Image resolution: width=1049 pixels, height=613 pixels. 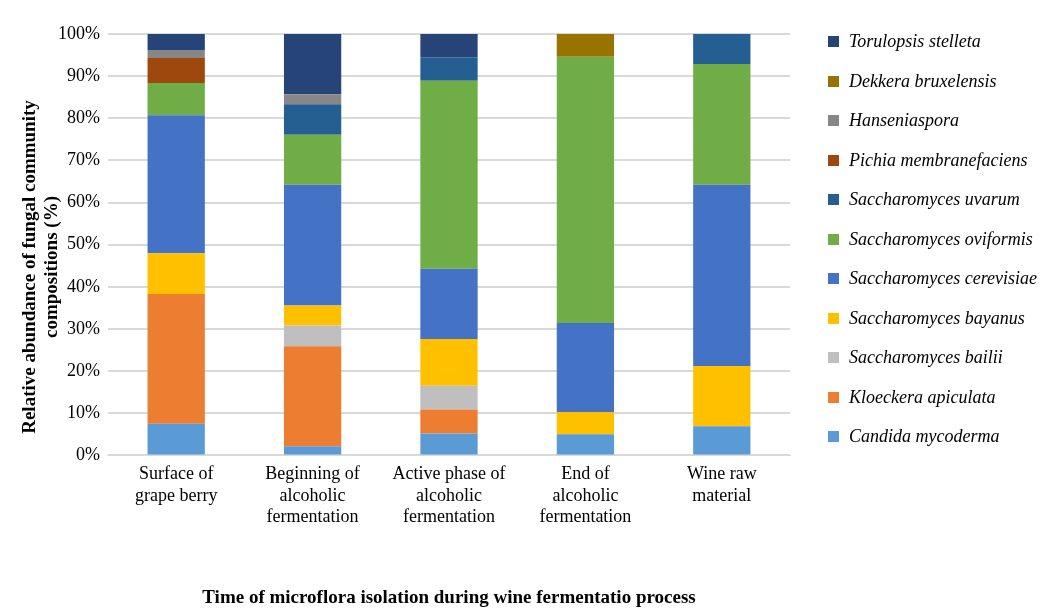 I want to click on legend-label: Candida mycoderma, so click(x=924, y=436).